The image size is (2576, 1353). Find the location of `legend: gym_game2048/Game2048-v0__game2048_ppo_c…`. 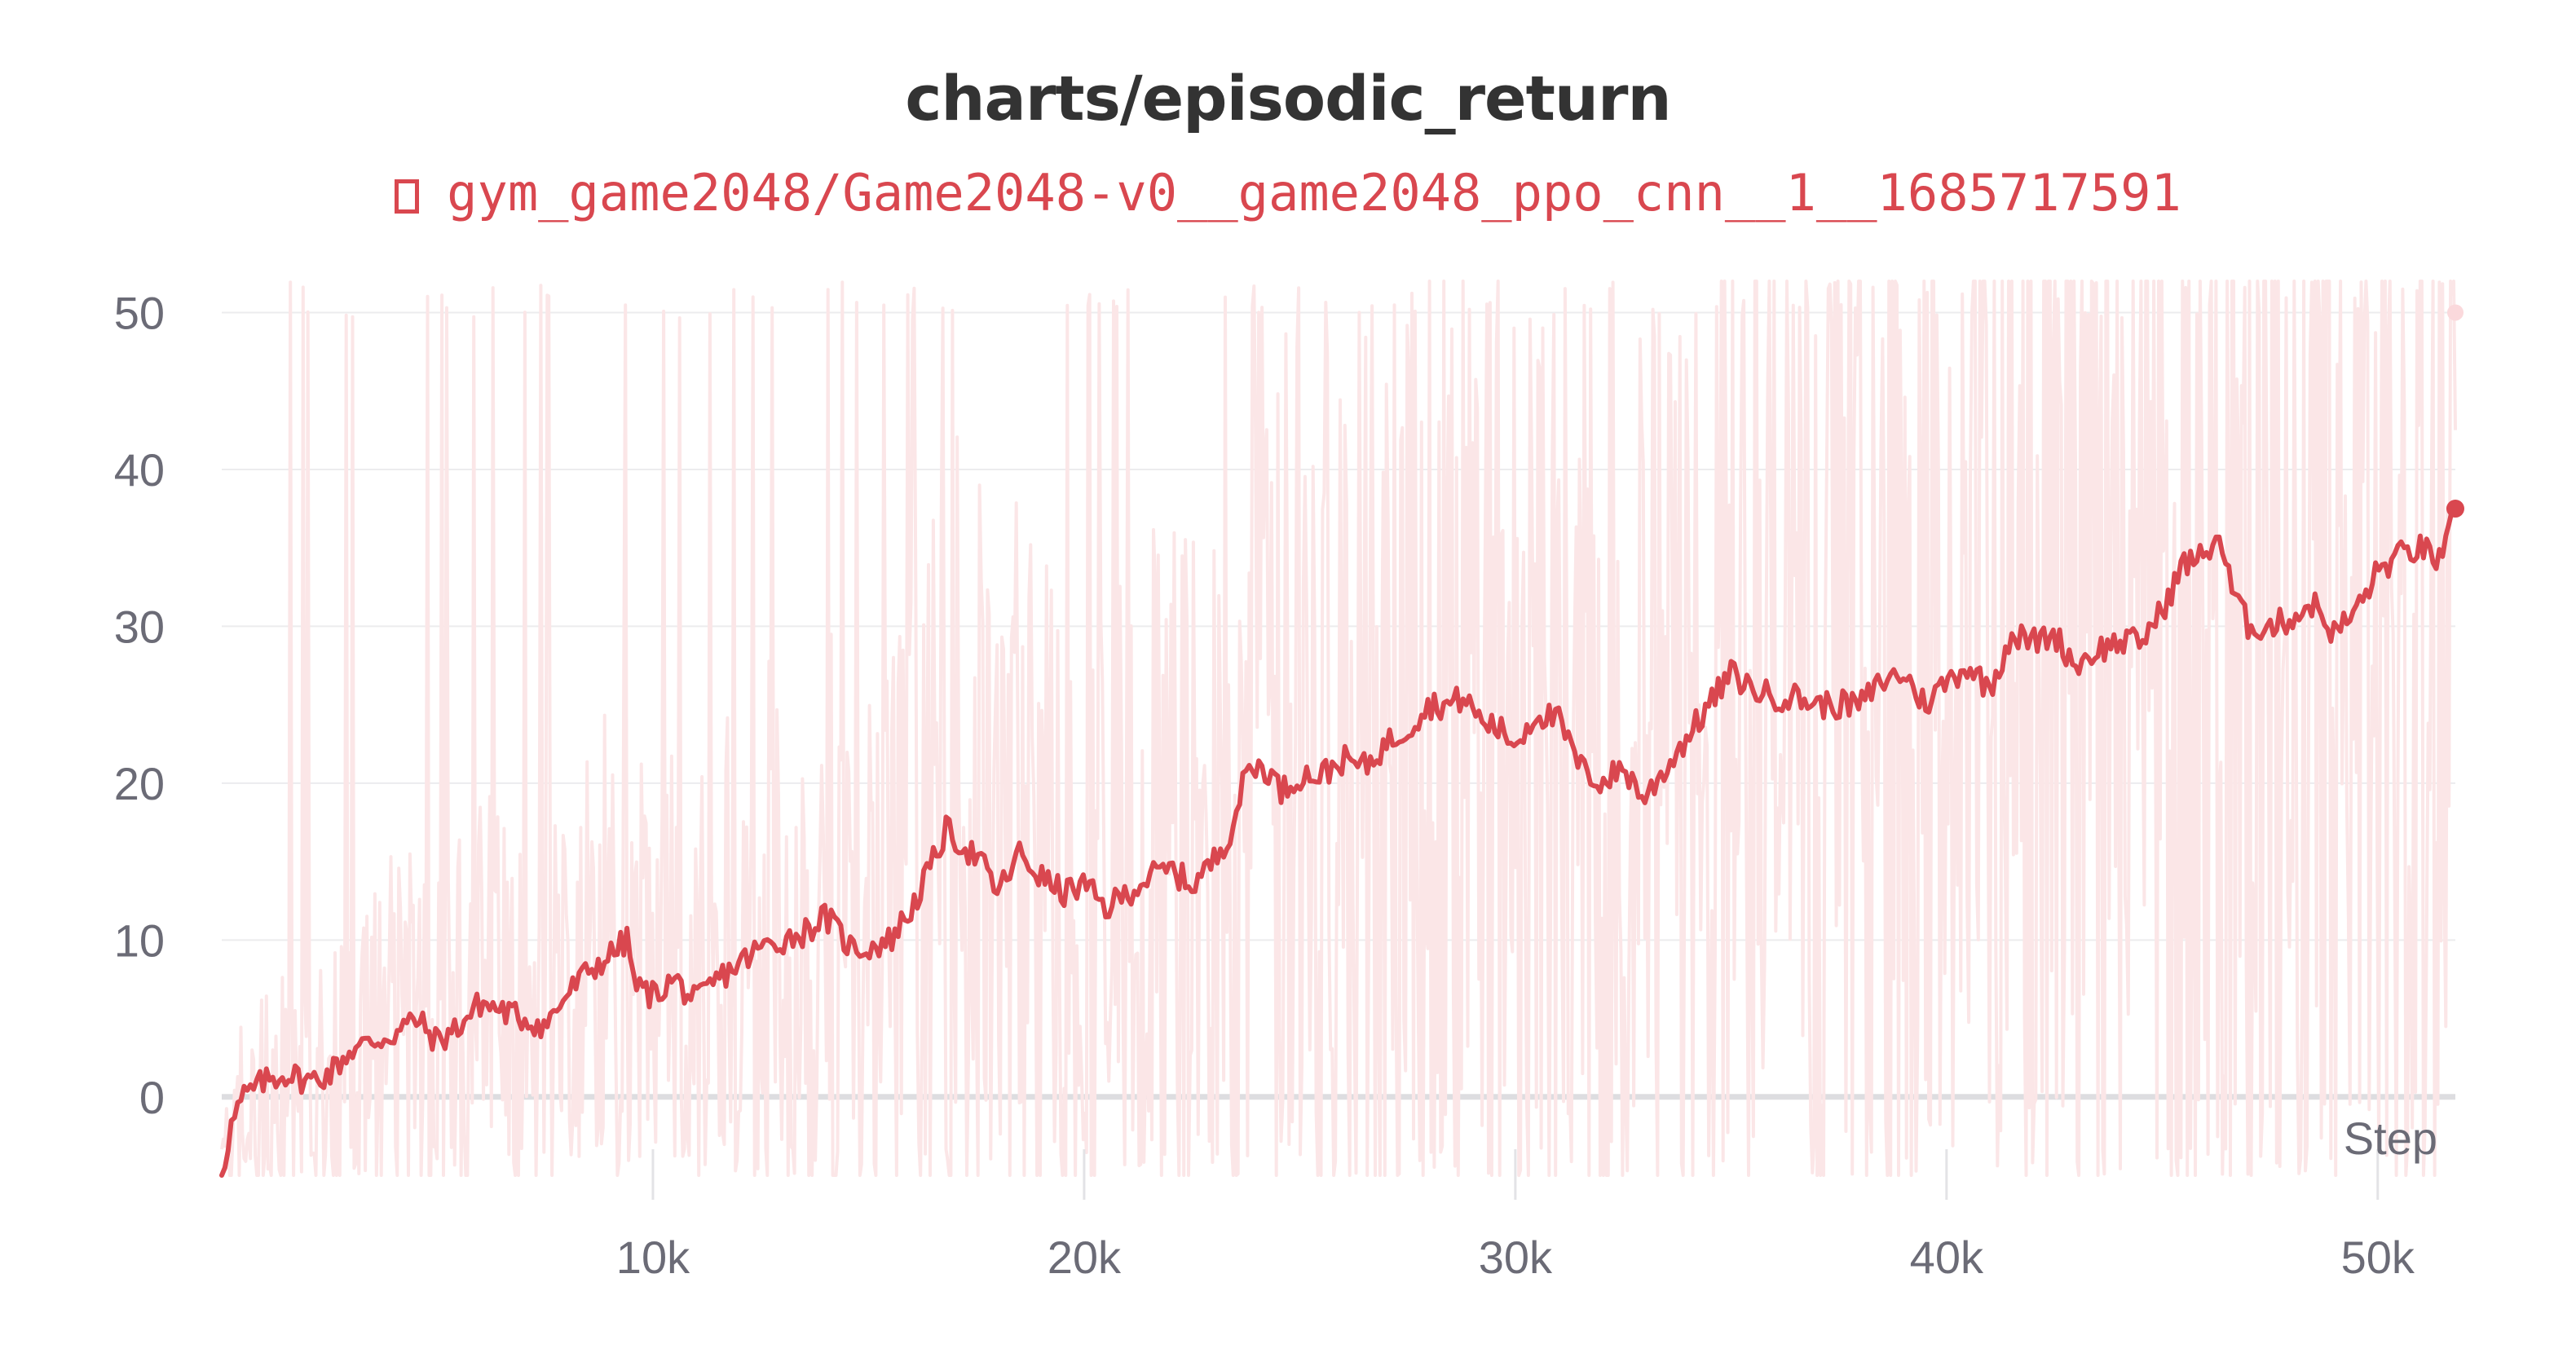

legend: gym_game2048/Game2048-v0__game2048_ppo_c… is located at coordinates (1288, 193).